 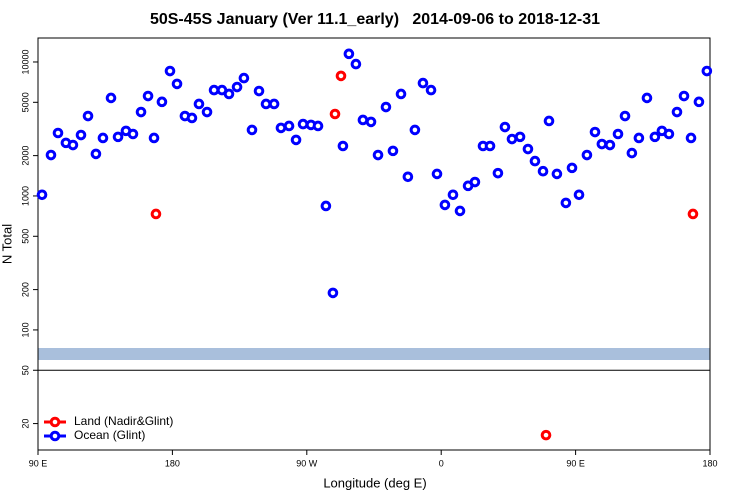 What do you see at coordinates (25, 289) in the screenshot?
I see `y-tick-label: 200` at bounding box center [25, 289].